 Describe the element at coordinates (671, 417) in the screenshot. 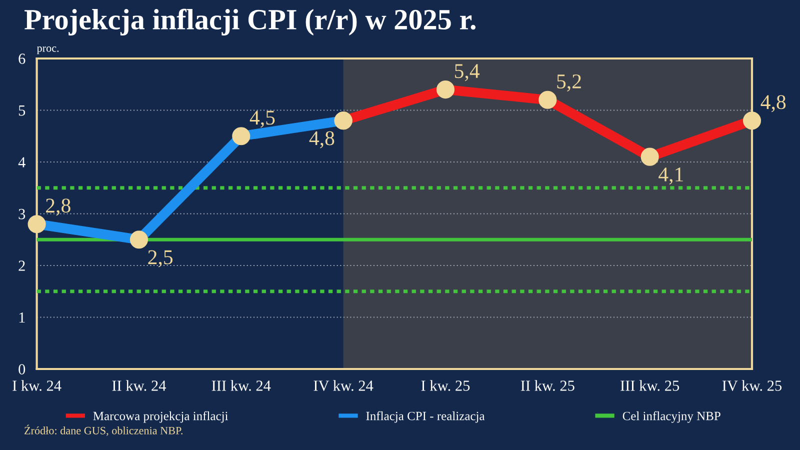

I see `legend-label: Cel inflacyjny NBP` at that location.